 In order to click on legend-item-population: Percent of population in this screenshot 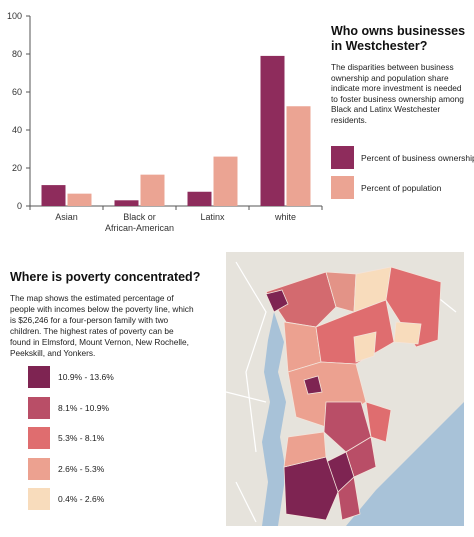, I will do `click(401, 188)`.